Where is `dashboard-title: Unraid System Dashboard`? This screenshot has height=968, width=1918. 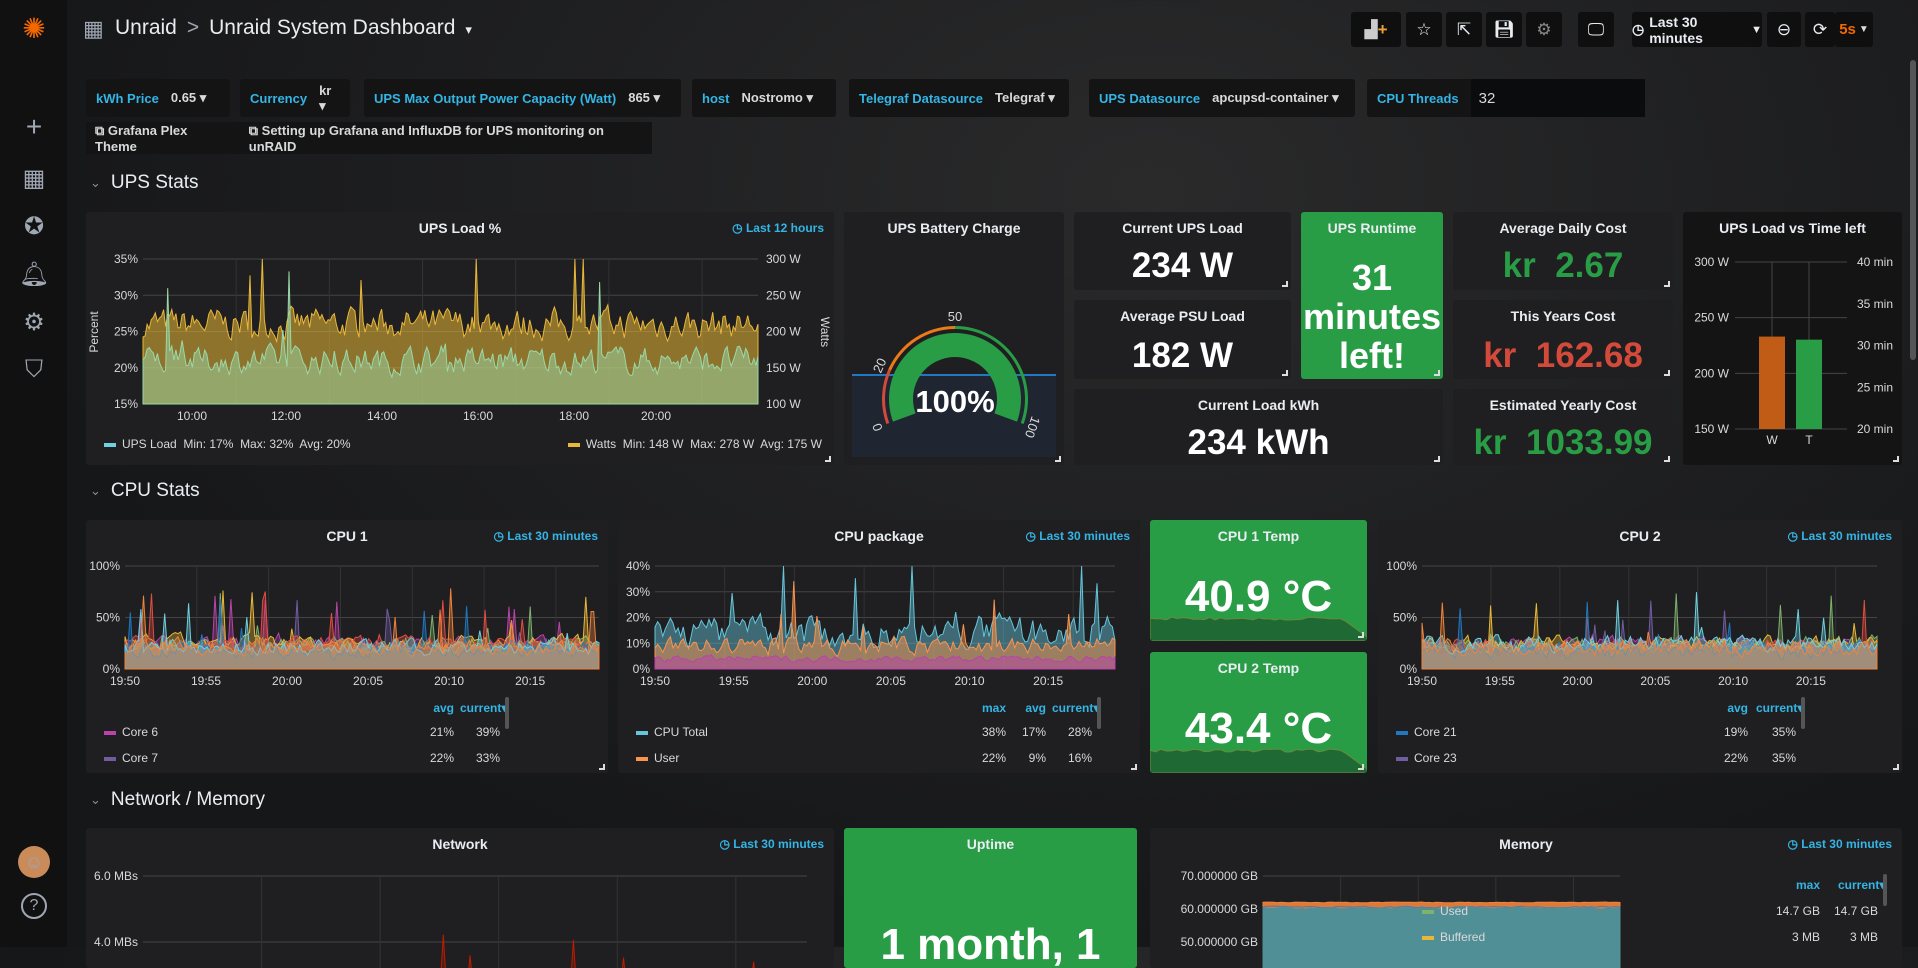
dashboard-title: Unraid System Dashboard is located at coordinates (332, 27).